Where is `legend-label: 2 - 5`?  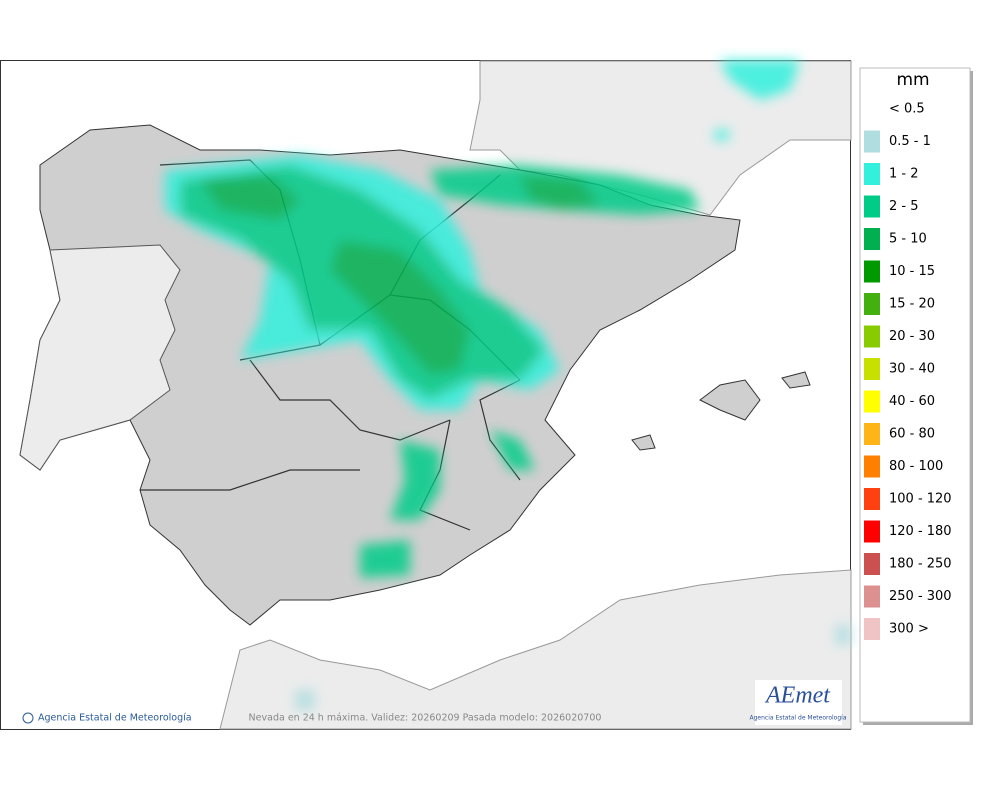
legend-label: 2 - 5 is located at coordinates (904, 206).